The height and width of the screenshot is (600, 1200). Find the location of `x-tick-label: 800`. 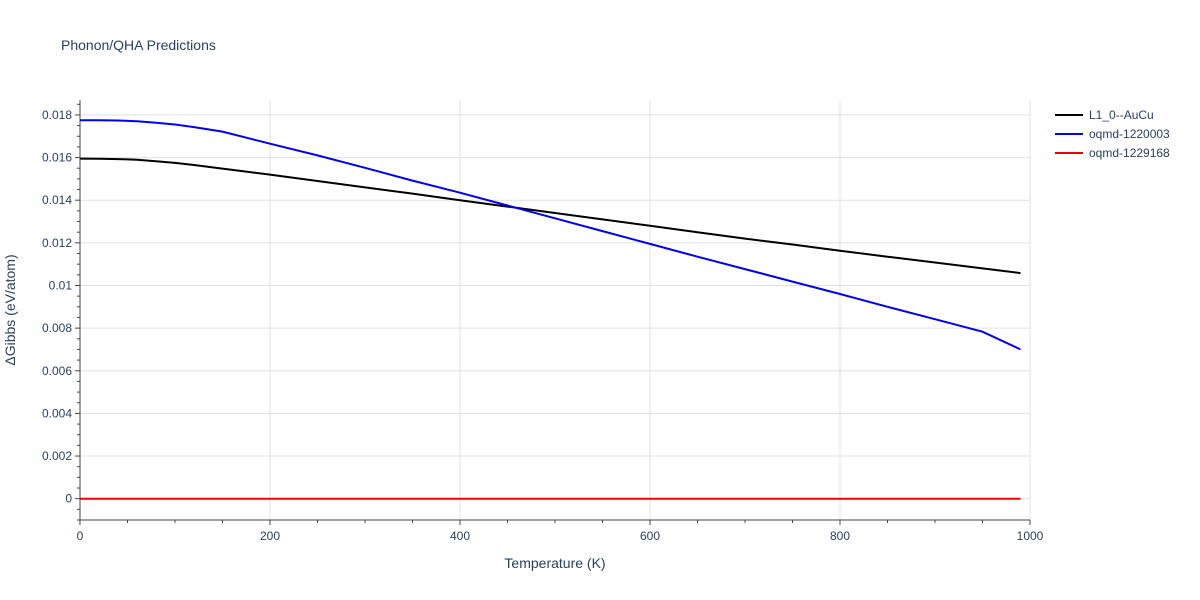

x-tick-label: 800 is located at coordinates (840, 536).